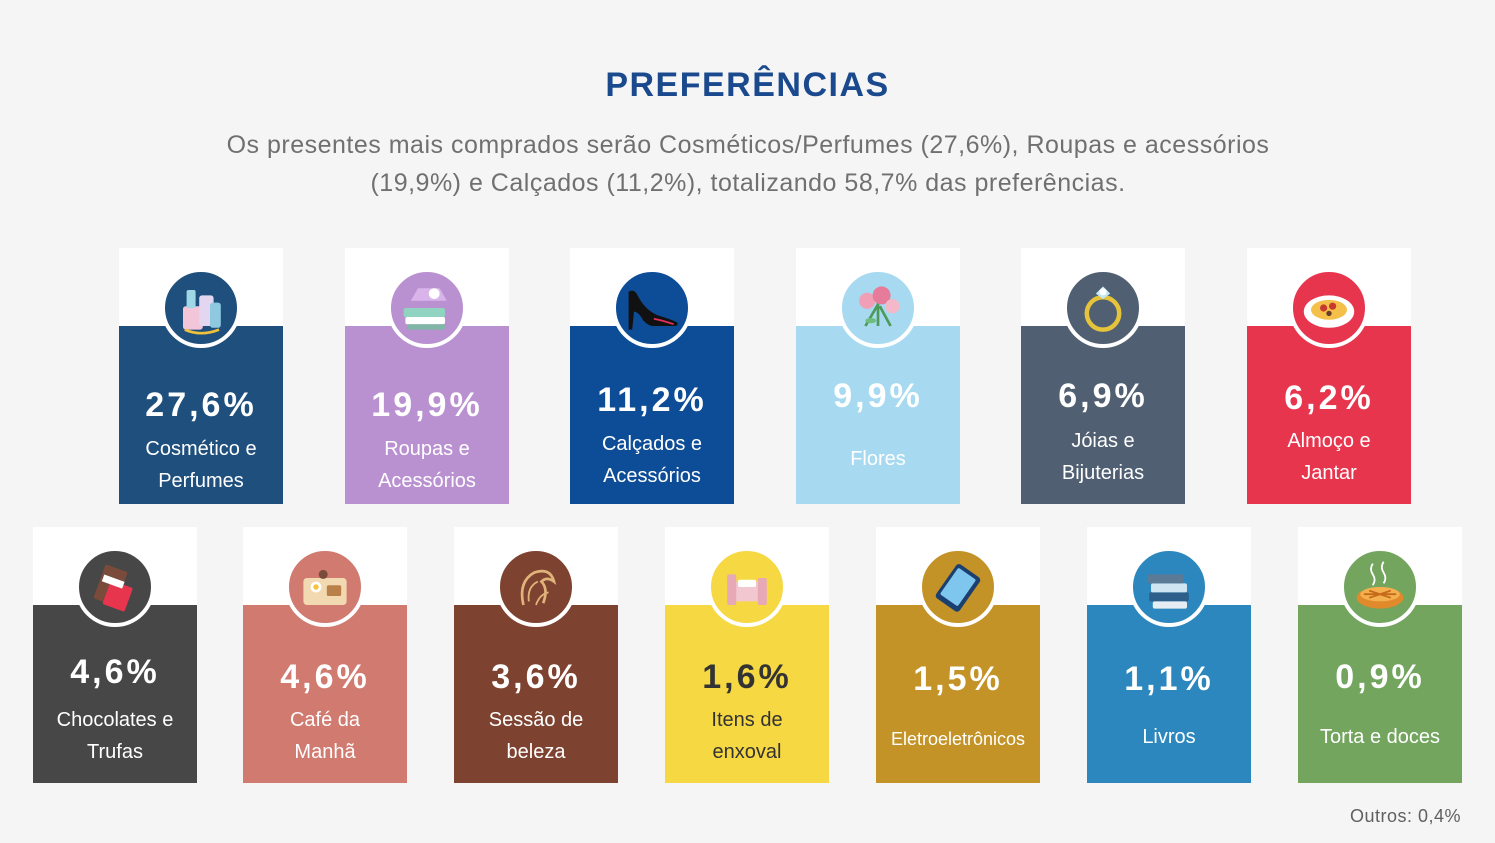 This screenshot has width=1495, height=843. What do you see at coordinates (747, 587) in the screenshot?
I see `cradle-icon` at bounding box center [747, 587].